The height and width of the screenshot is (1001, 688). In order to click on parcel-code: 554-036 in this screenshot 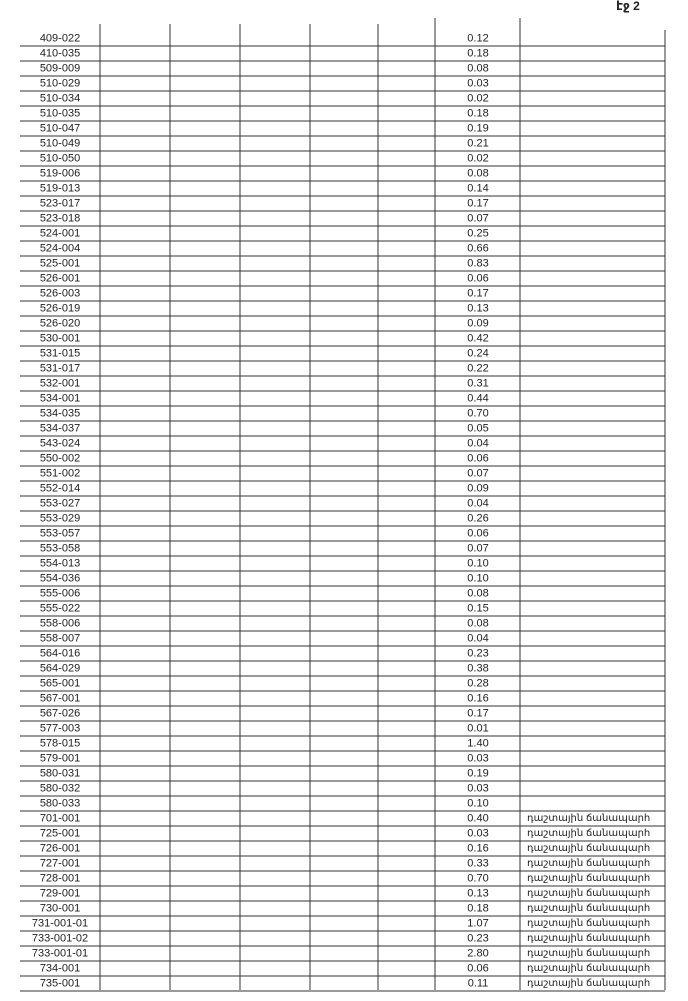, I will do `click(60, 578)`.